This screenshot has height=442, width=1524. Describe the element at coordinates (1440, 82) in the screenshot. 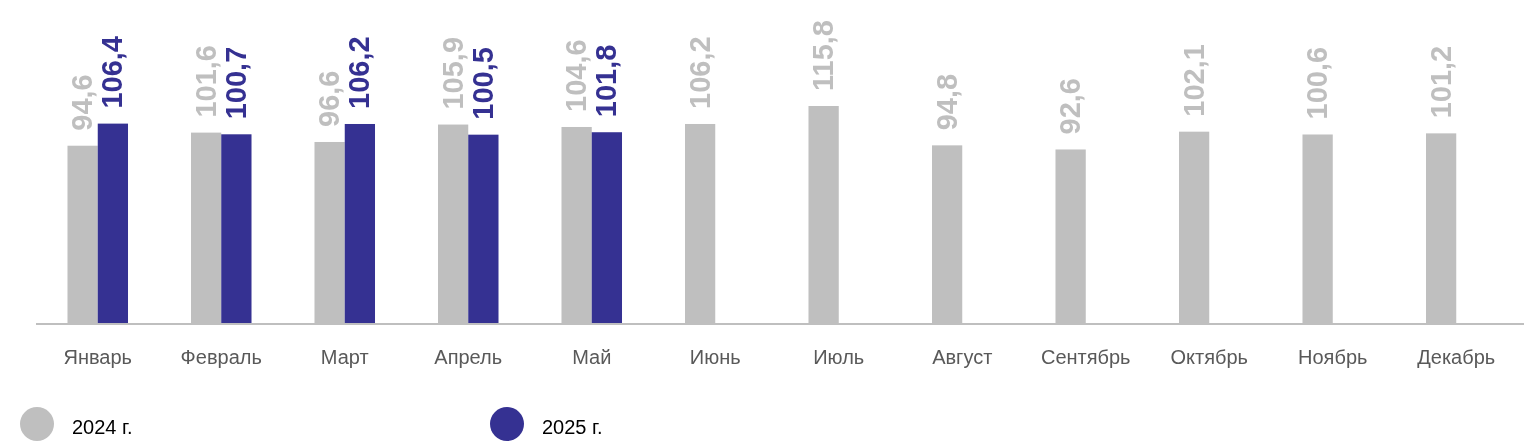

I see `data-label: 101,2` at that location.